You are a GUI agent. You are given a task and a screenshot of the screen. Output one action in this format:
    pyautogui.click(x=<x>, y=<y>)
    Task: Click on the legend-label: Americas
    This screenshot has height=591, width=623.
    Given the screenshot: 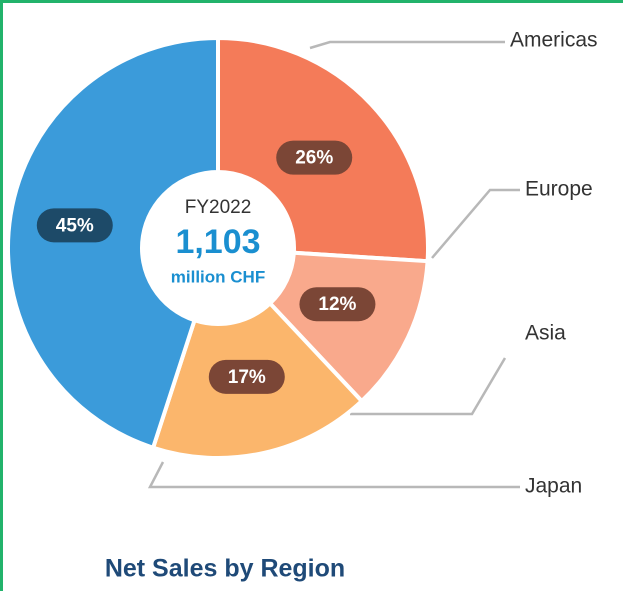 What is the action you would take?
    pyautogui.click(x=554, y=40)
    